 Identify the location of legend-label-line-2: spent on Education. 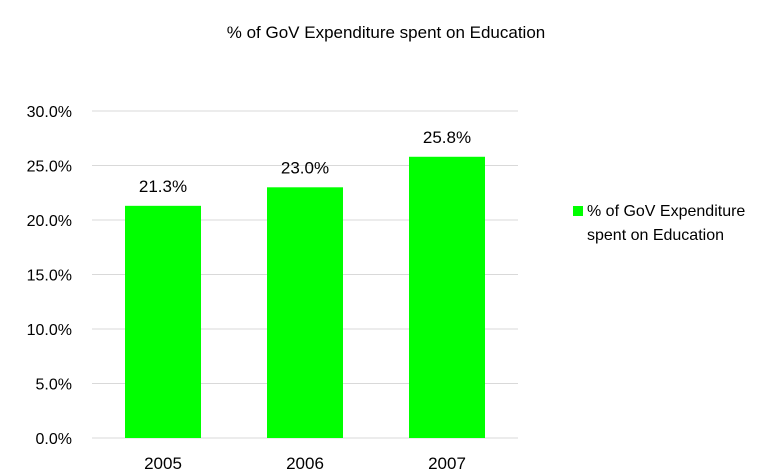
(655, 235).